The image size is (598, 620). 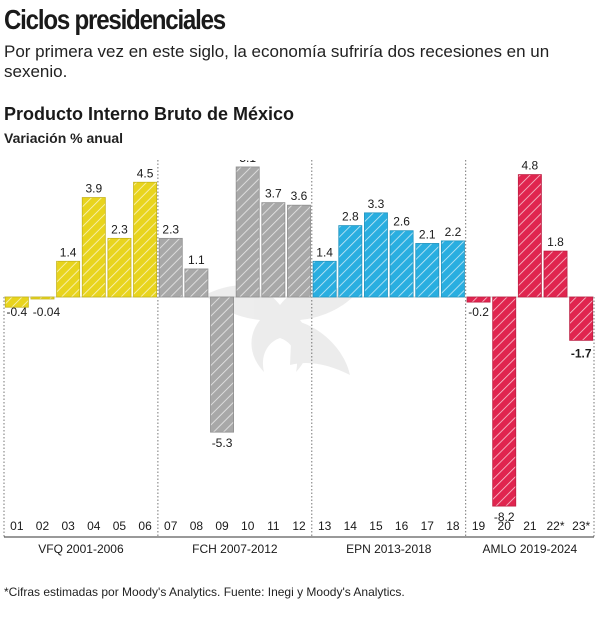 I want to click on category-label: 05, so click(x=120, y=526).